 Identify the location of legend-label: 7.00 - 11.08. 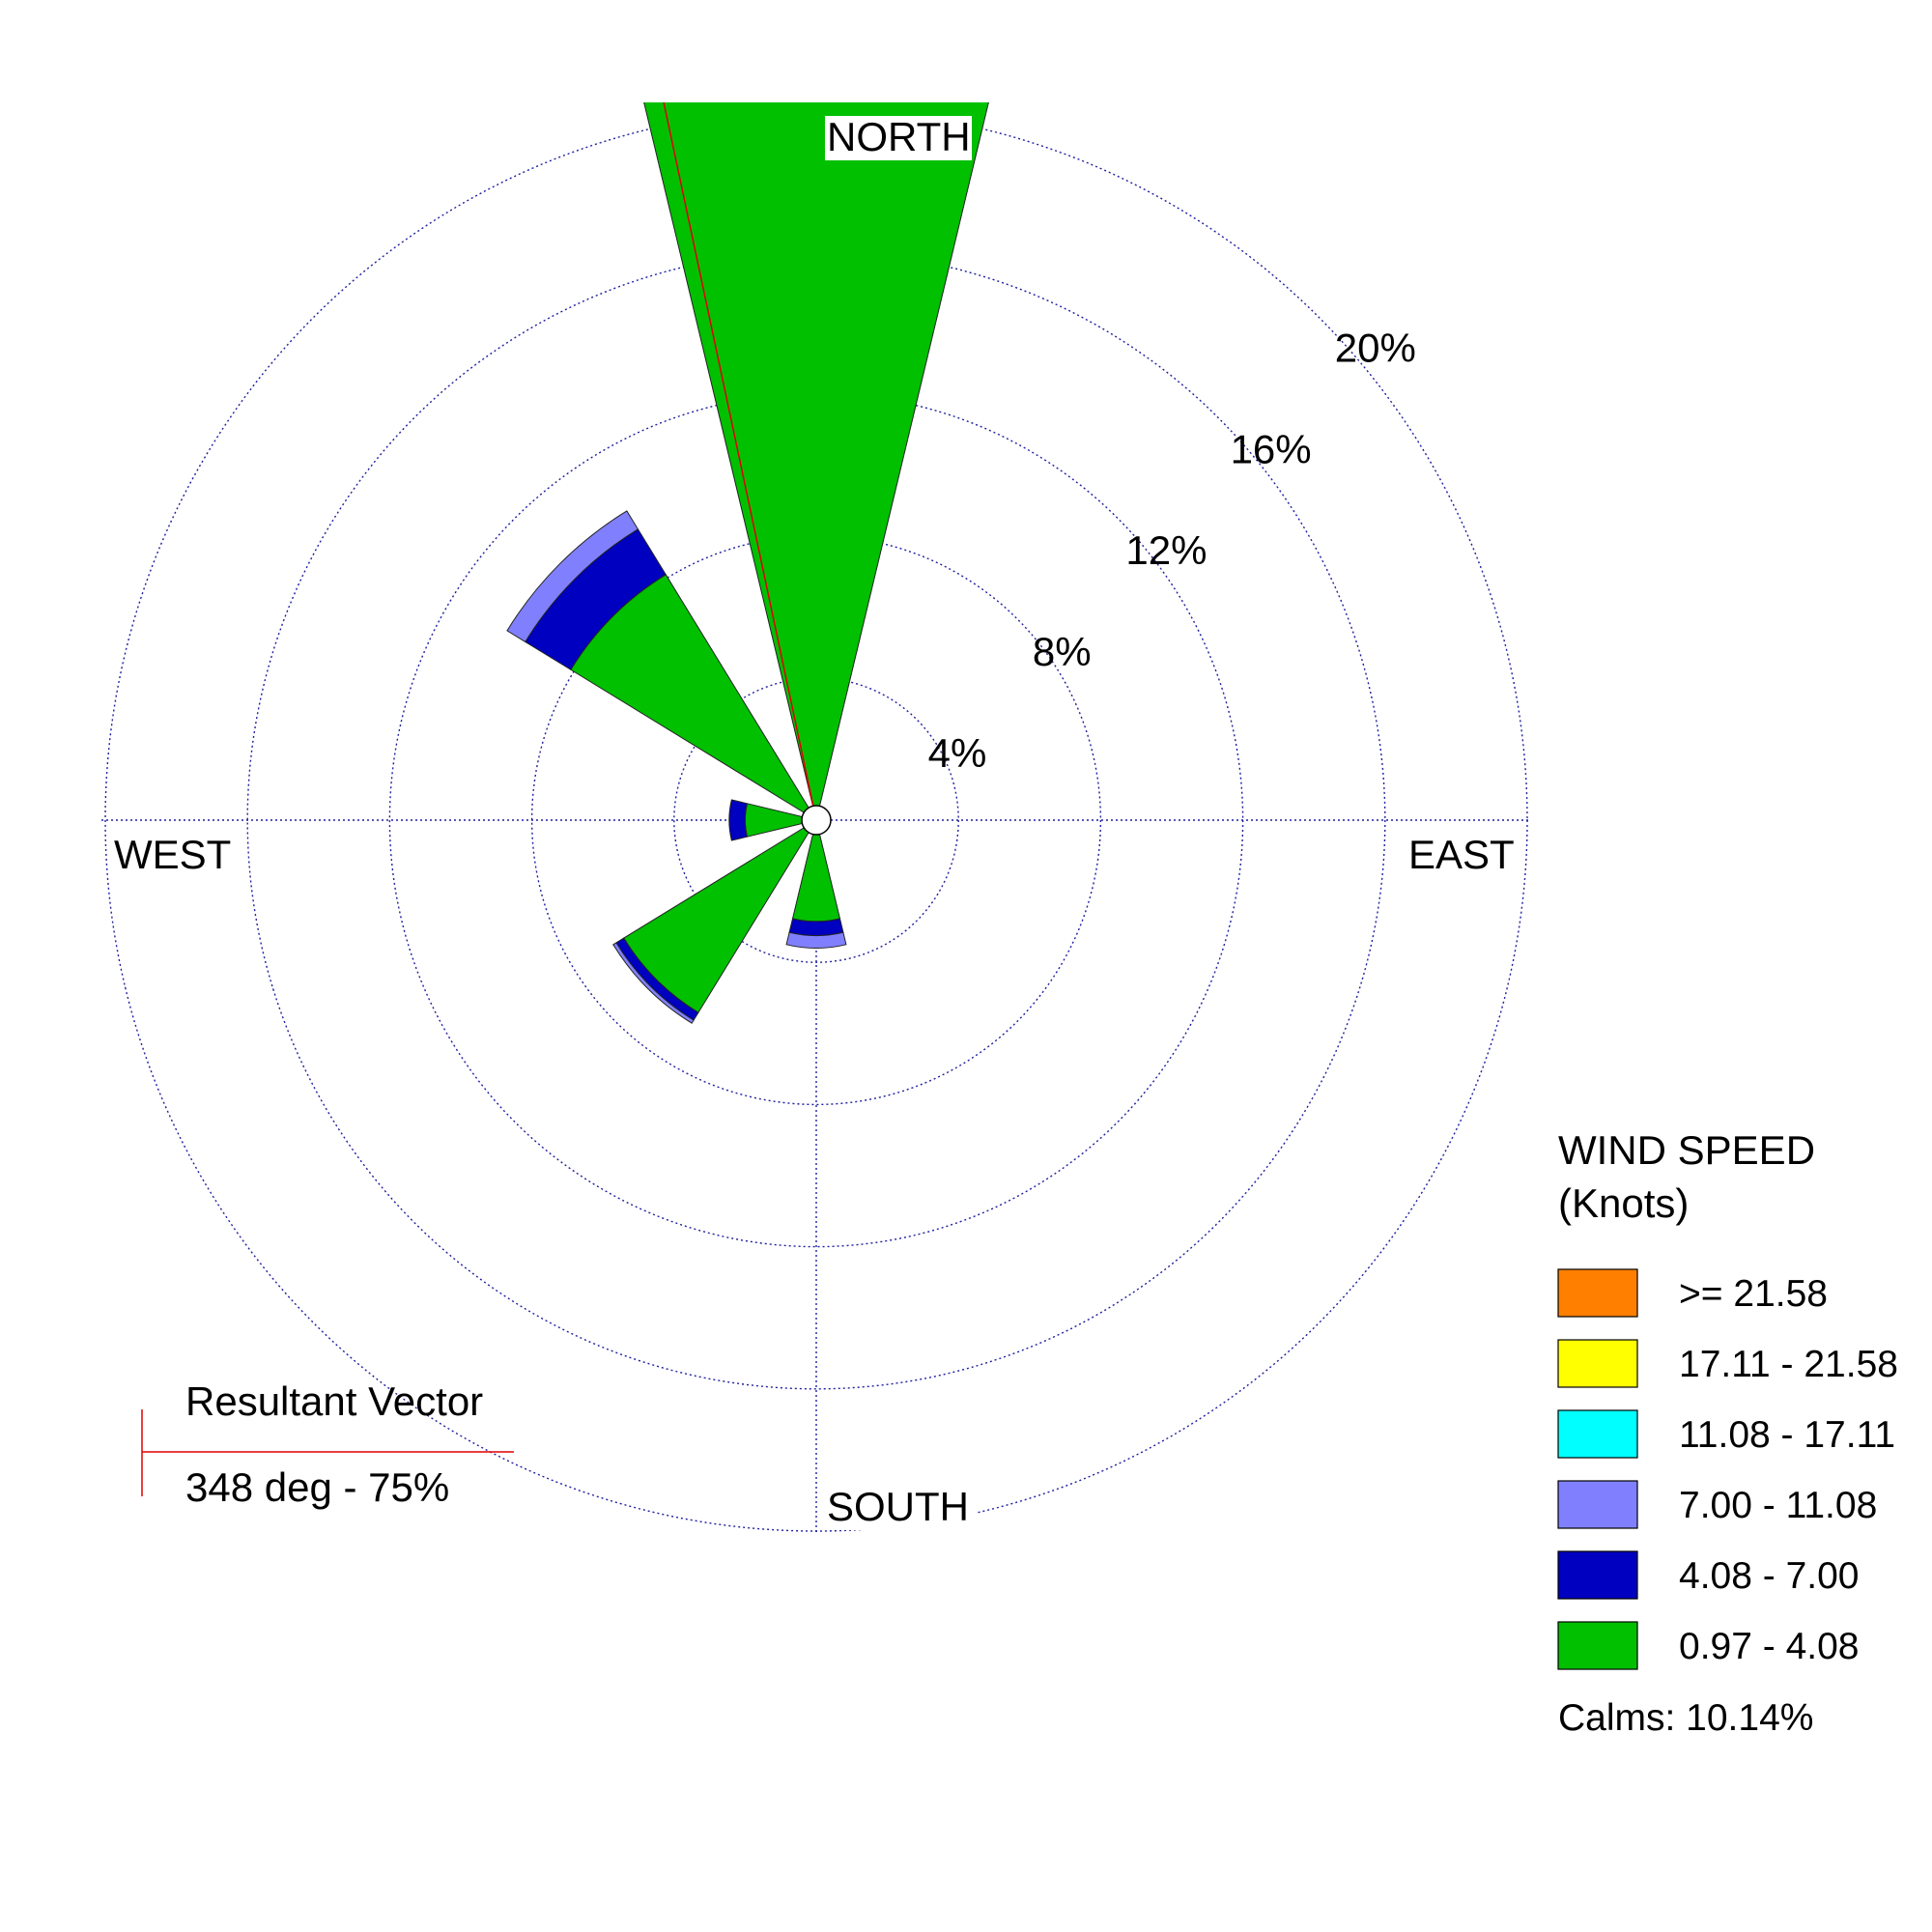
(1778, 1505).